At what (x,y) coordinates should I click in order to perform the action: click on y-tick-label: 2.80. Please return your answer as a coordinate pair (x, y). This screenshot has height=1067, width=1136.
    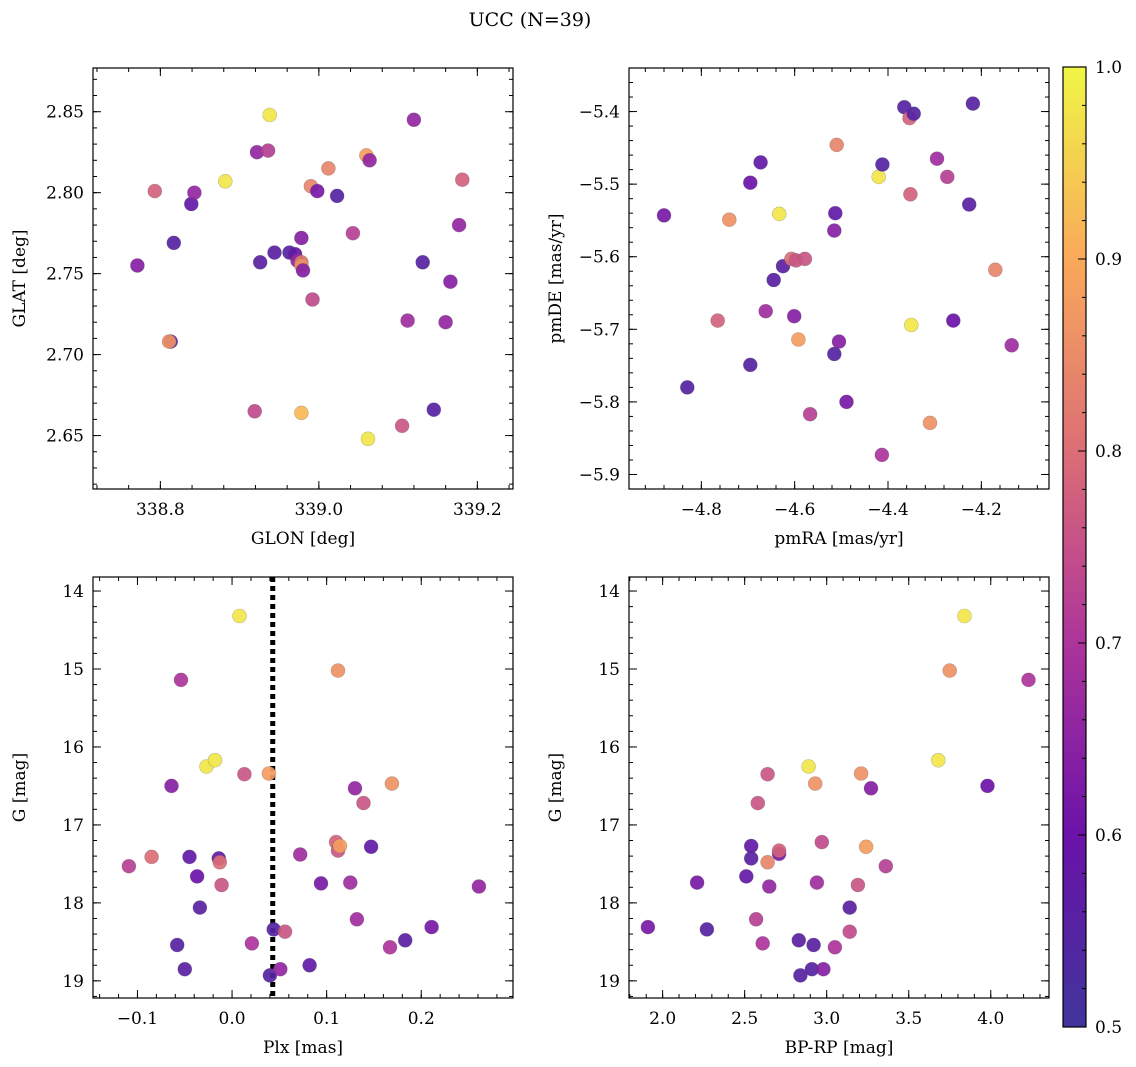
    Looking at the image, I should click on (65, 194).